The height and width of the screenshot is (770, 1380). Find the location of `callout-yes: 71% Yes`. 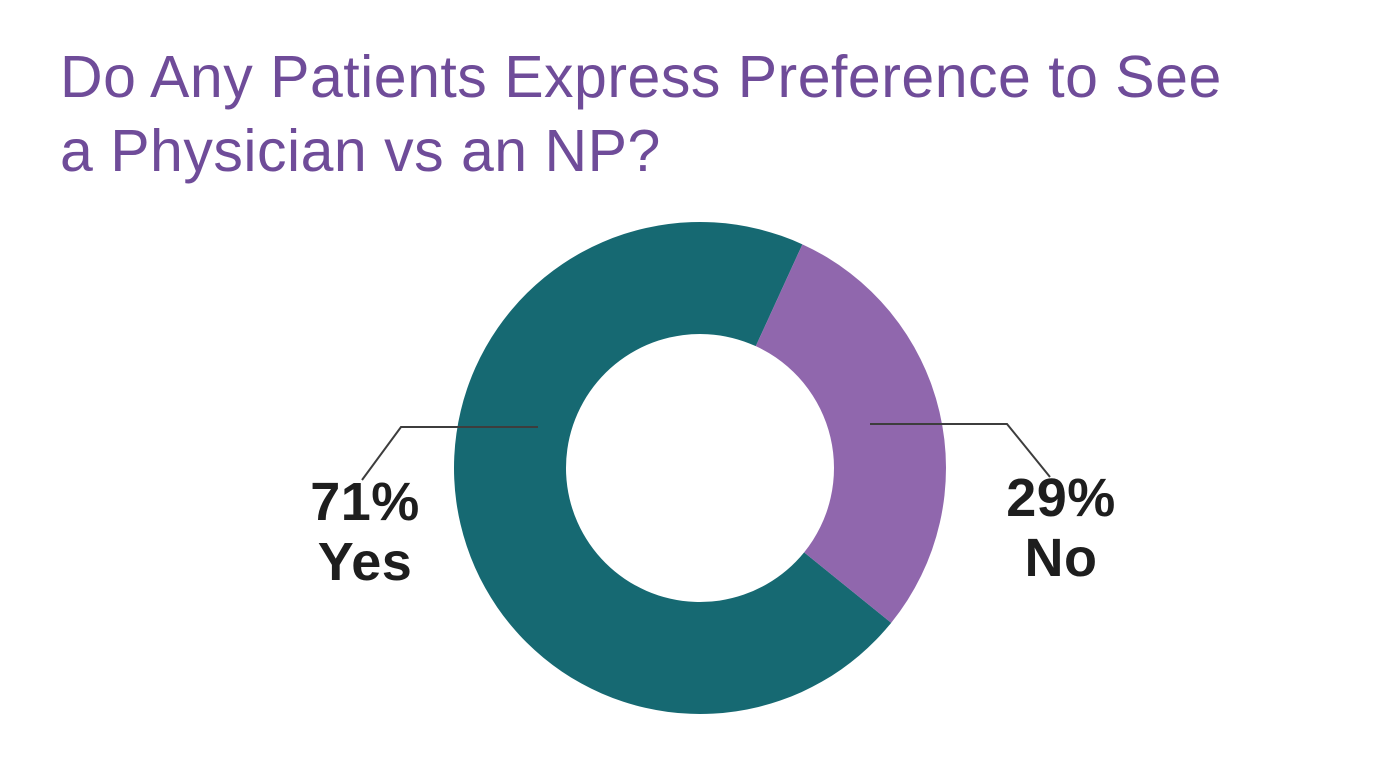

callout-yes: 71% Yes is located at coordinates (365, 532).